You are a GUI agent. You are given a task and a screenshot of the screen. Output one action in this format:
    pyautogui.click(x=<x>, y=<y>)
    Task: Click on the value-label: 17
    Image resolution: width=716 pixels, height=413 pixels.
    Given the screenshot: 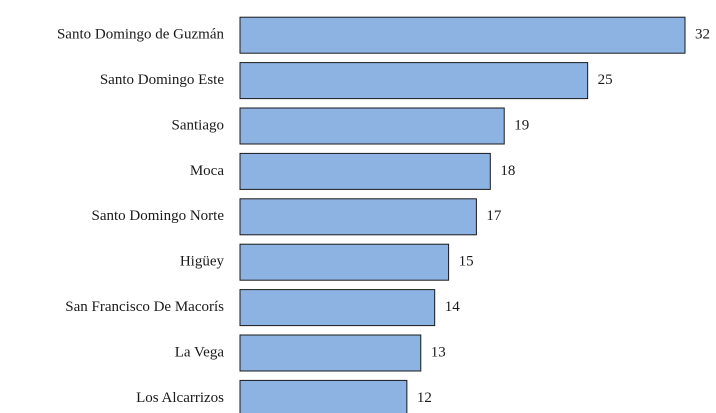 What is the action you would take?
    pyautogui.click(x=494, y=216)
    